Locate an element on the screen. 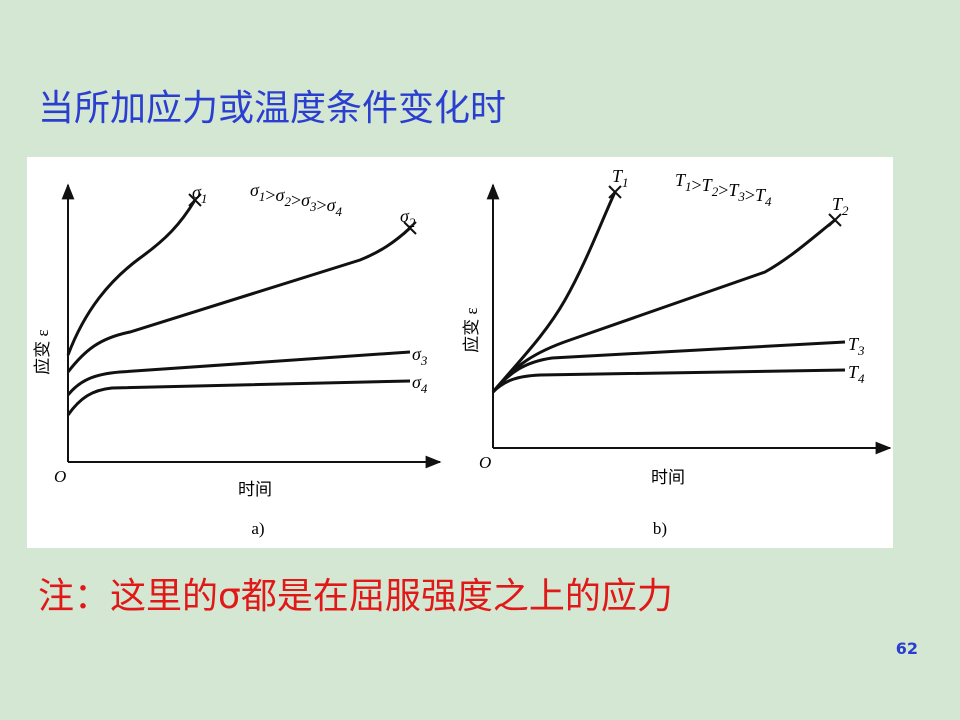 Image resolution: width=960 pixels, height=720 pixels. curve-label: T2 is located at coordinates (840, 206).